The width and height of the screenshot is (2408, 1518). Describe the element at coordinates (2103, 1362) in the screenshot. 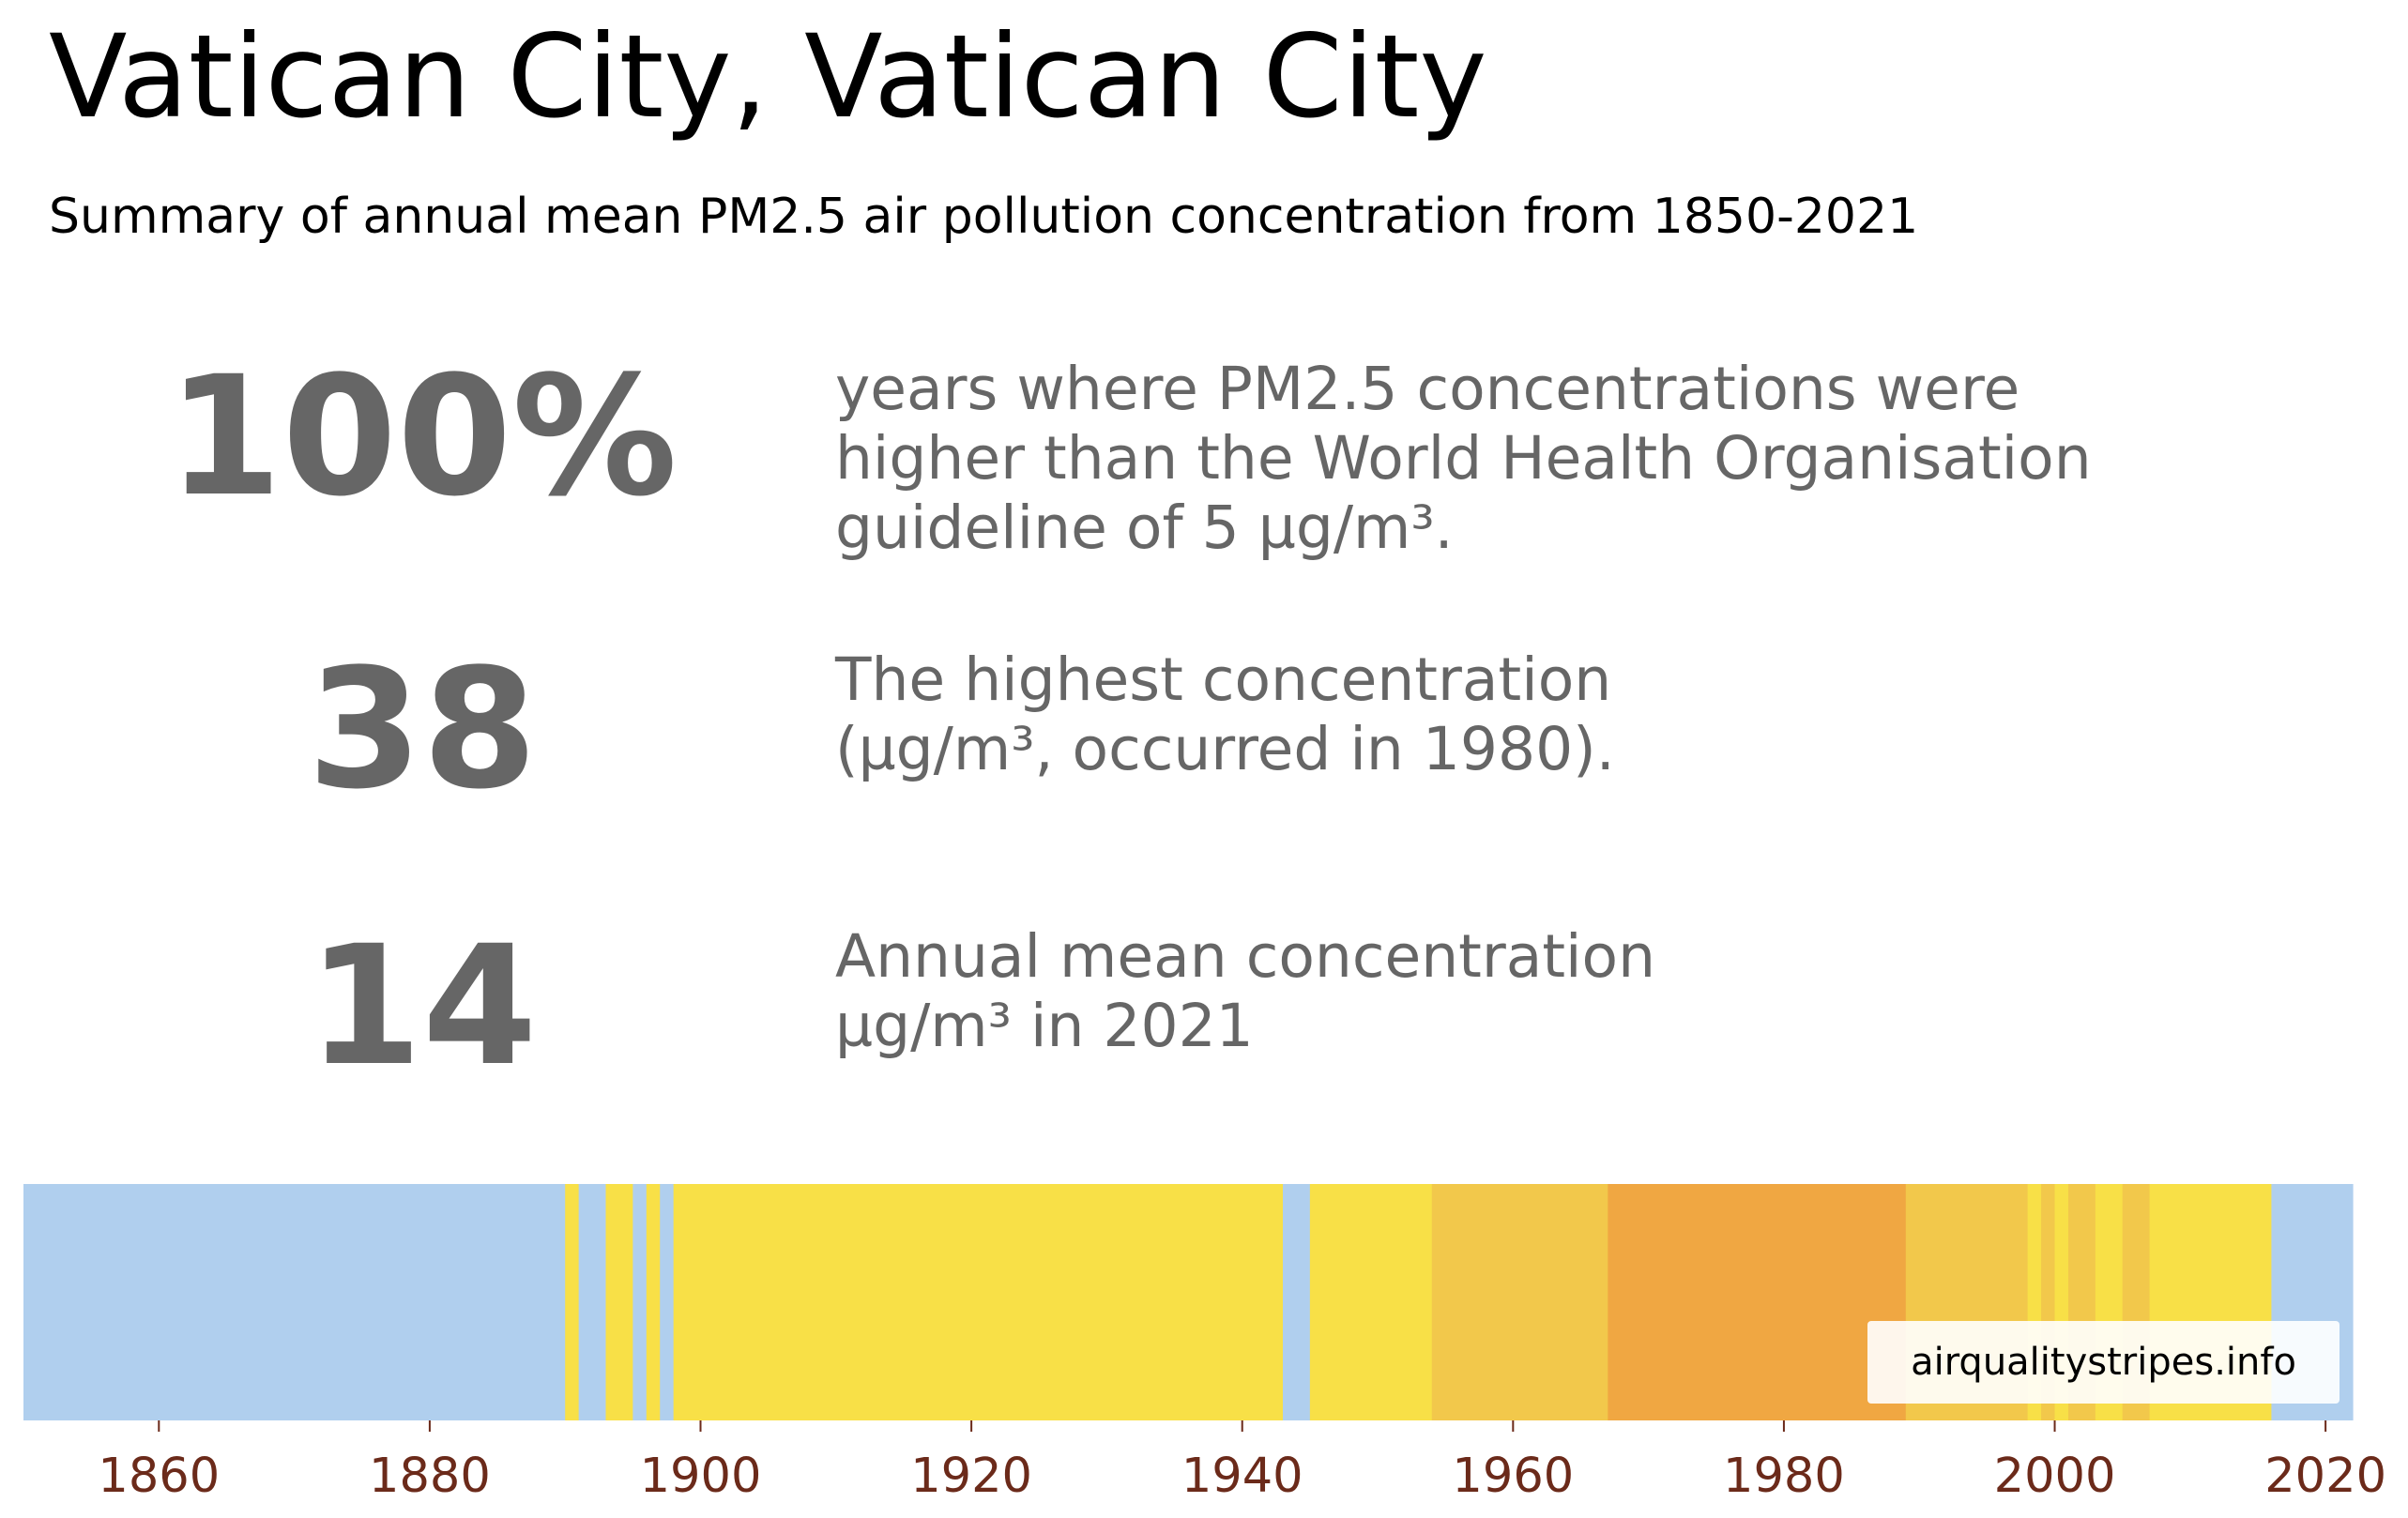

I see `credit-label: airqualitystripes.info` at that location.